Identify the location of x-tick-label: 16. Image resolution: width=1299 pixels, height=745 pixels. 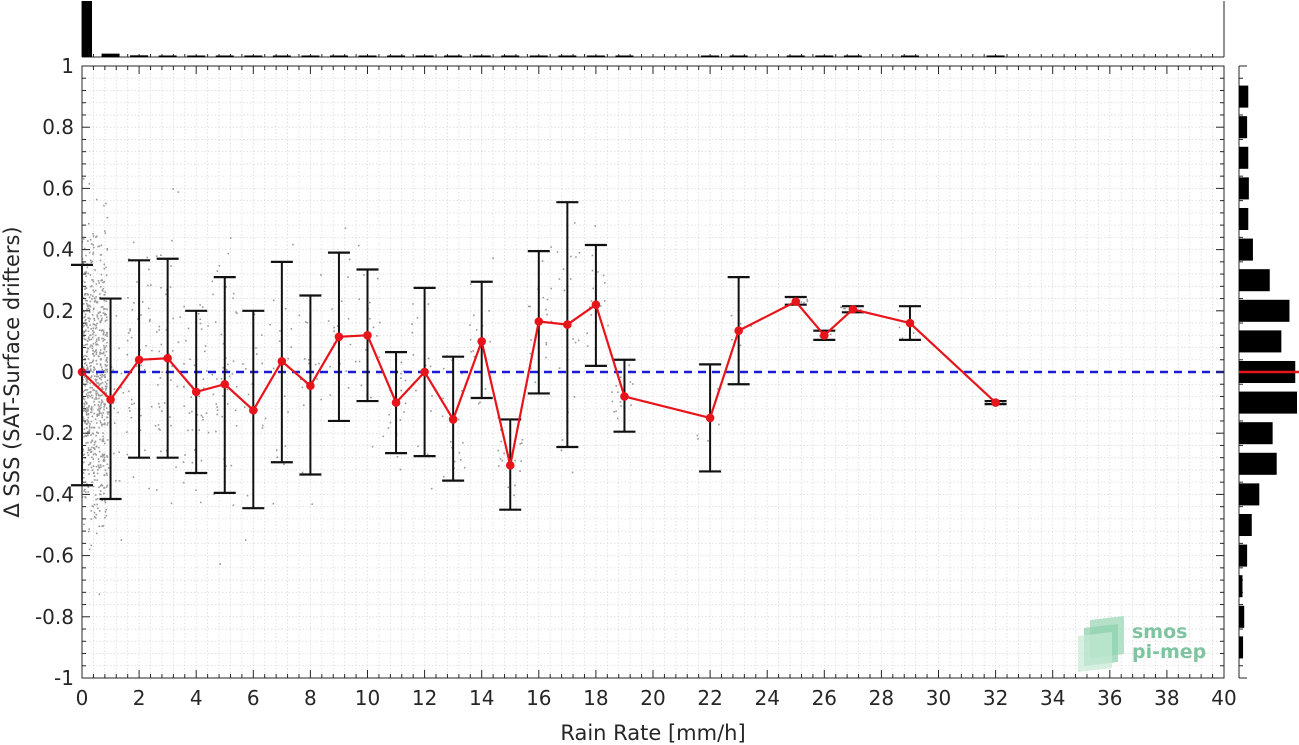
(538, 698).